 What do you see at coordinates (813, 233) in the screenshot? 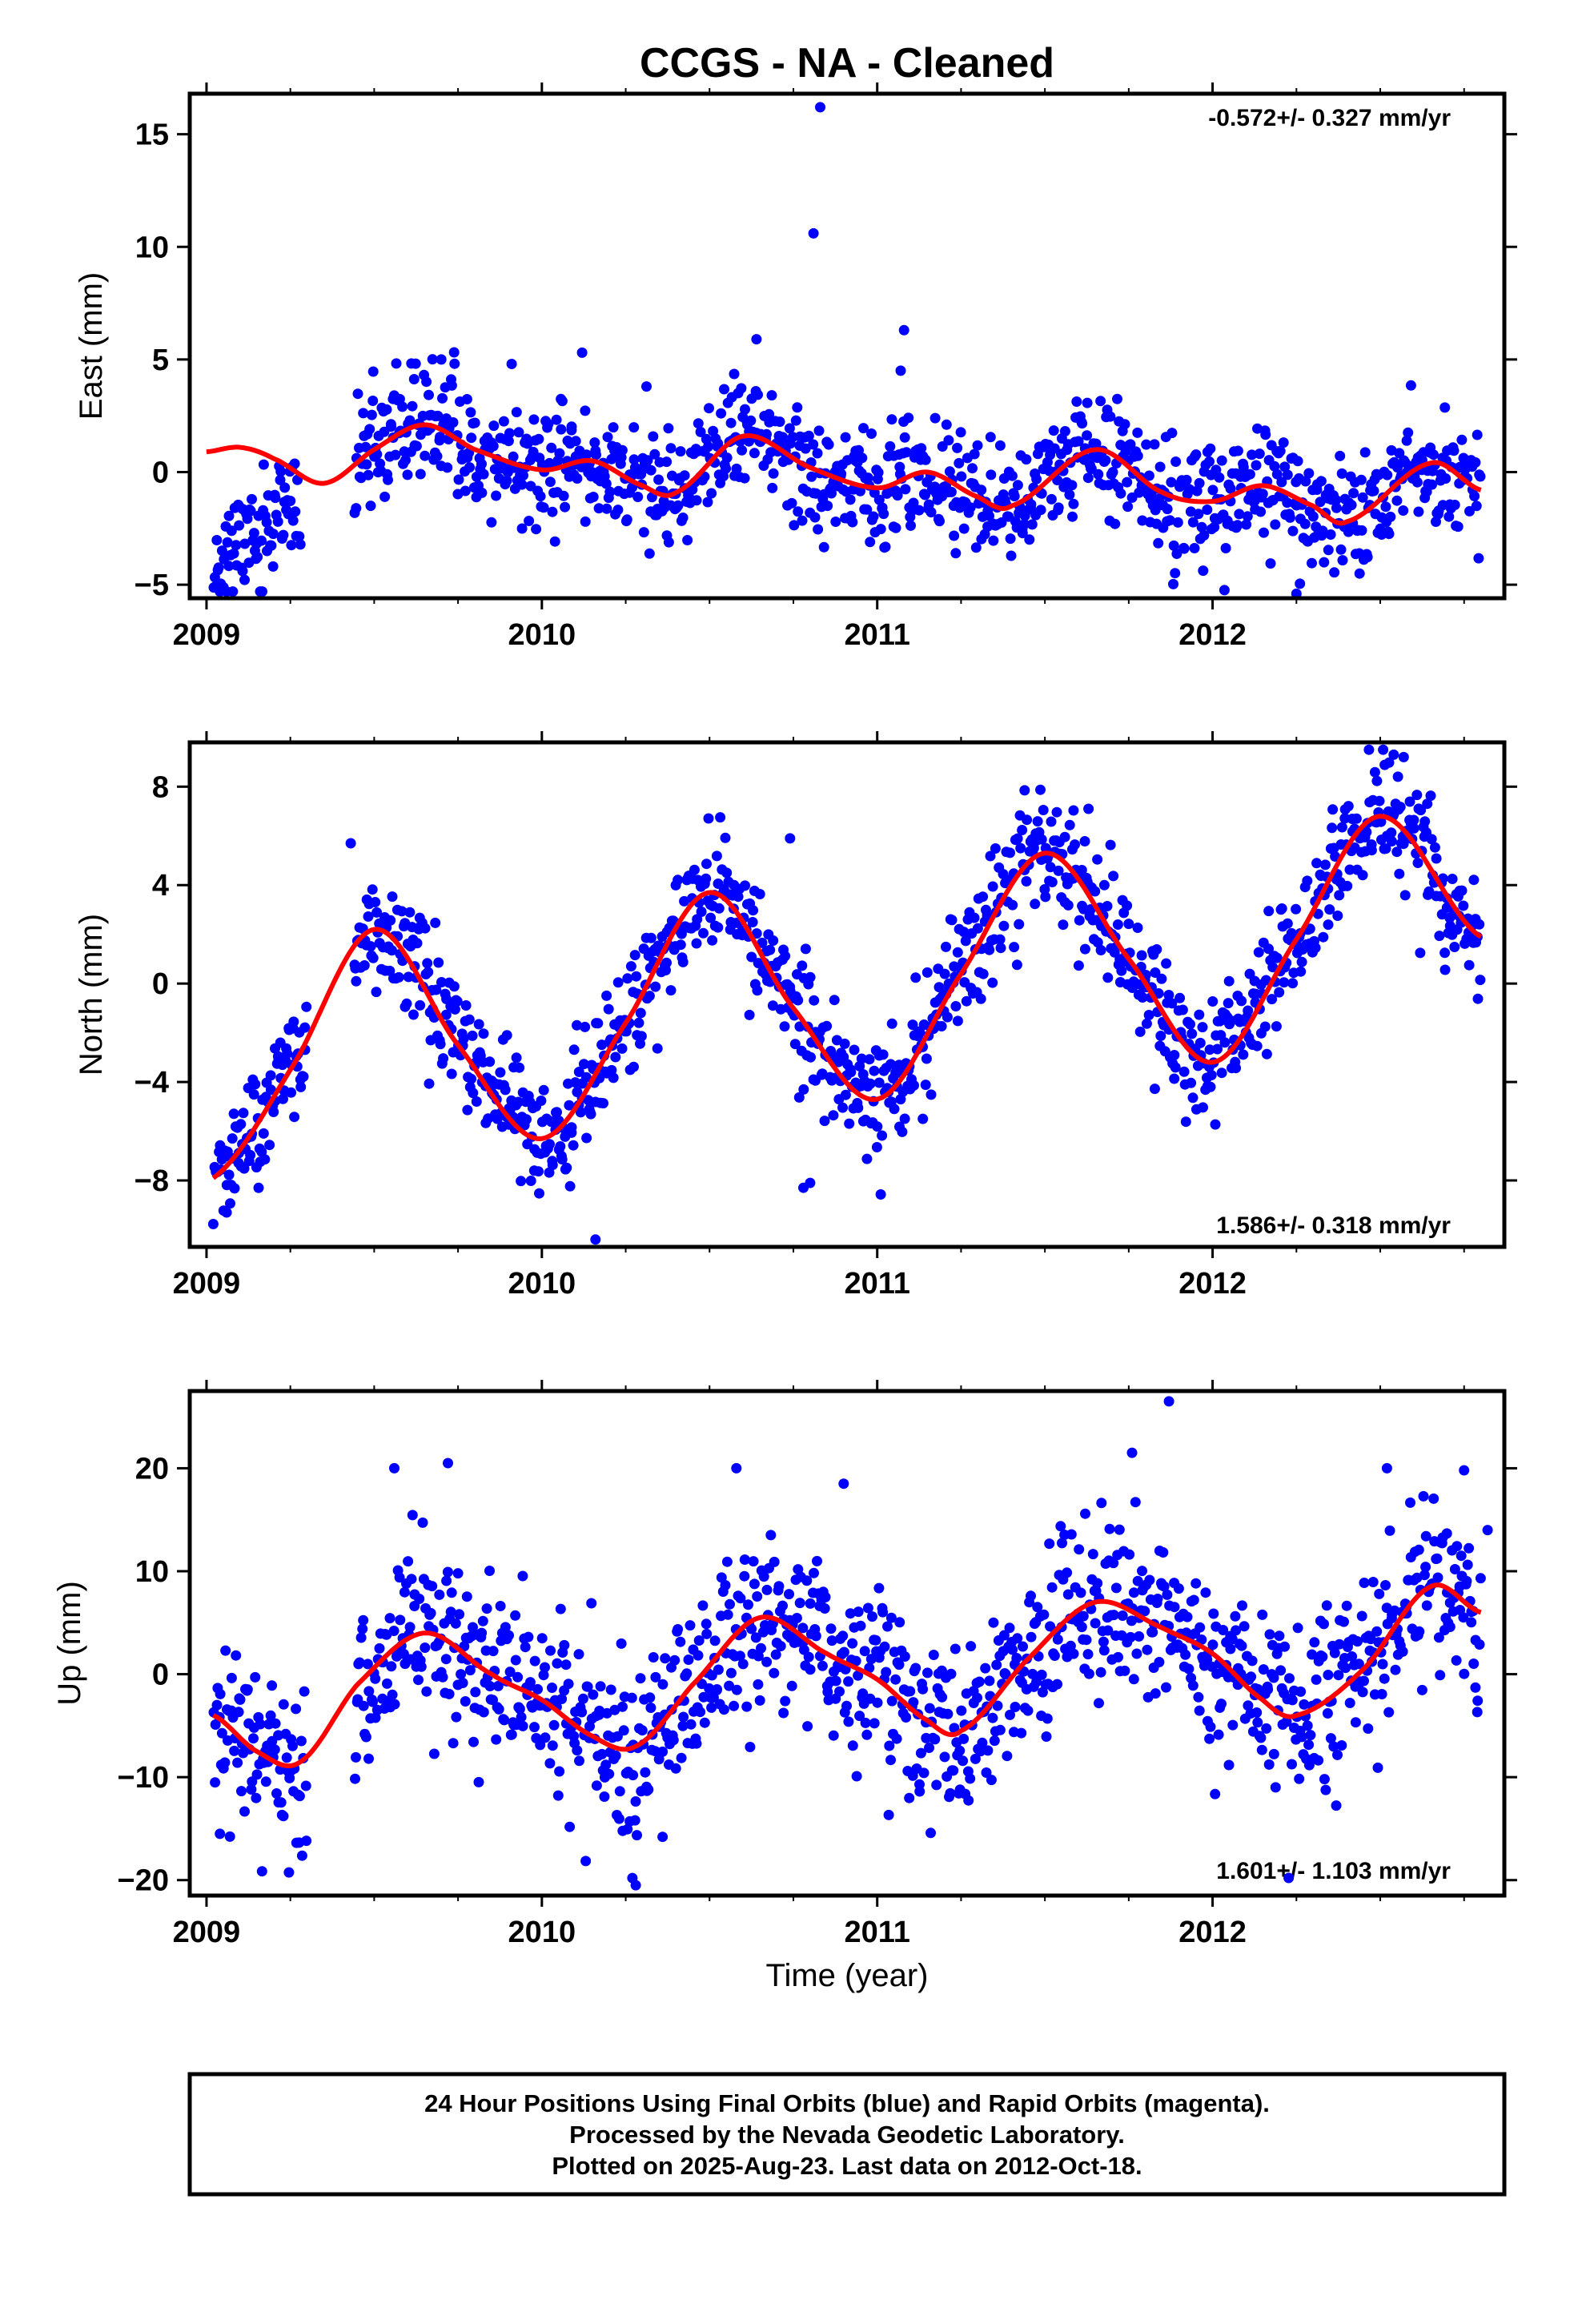
I see `east-outlier-point` at bounding box center [813, 233].